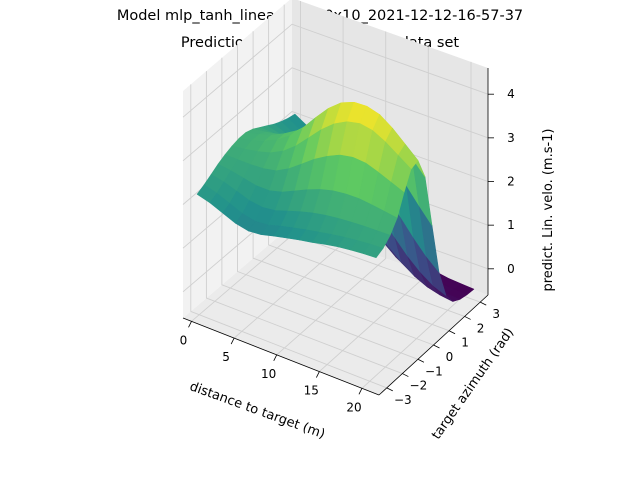 The width and height of the screenshot is (640, 480). What do you see at coordinates (511, 269) in the screenshot?
I see `z-tick-label: 0` at bounding box center [511, 269].